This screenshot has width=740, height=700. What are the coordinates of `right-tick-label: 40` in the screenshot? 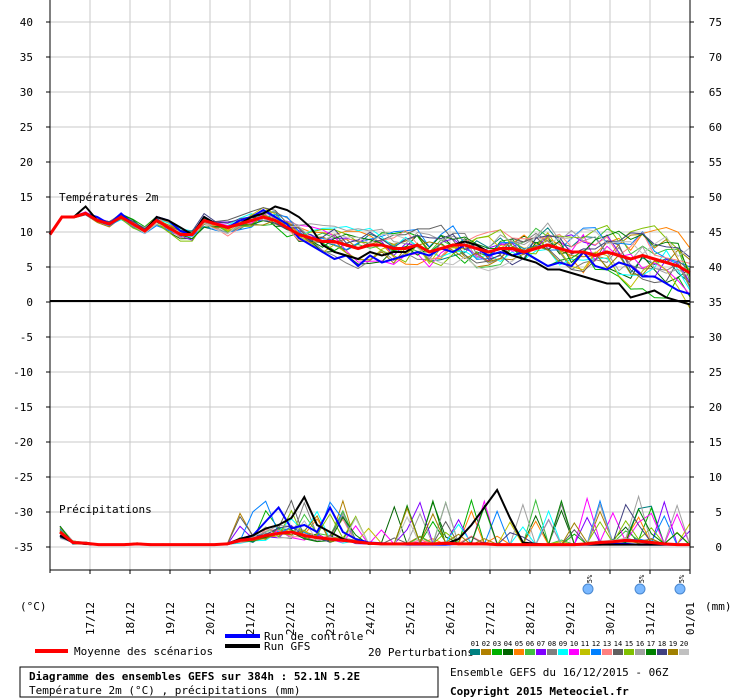 It's located at (715, 267).